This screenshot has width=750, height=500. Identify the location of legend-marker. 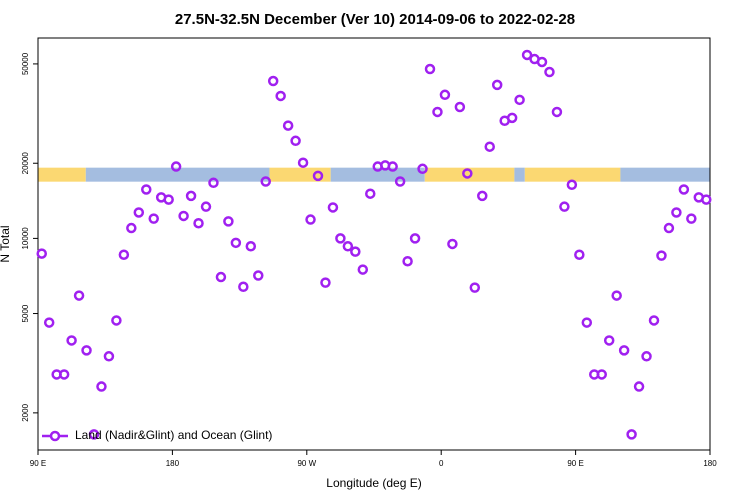
(55, 436).